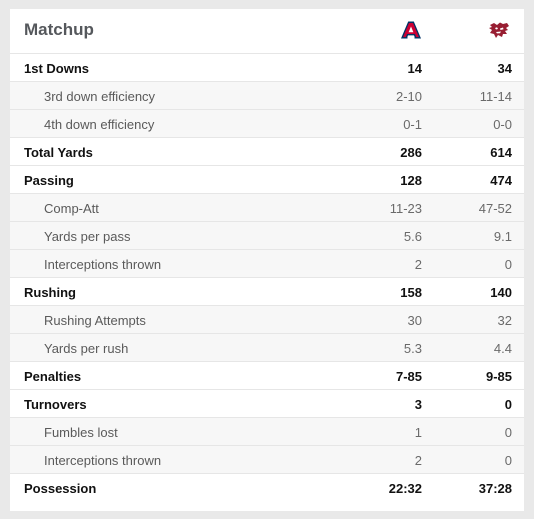  Describe the element at coordinates (405, 208) in the screenshot. I see `team1-value: 11-23` at that location.